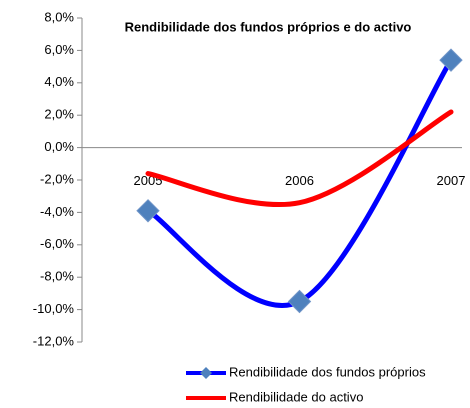  Describe the element at coordinates (206, 373) in the screenshot. I see `legend-marker` at that location.